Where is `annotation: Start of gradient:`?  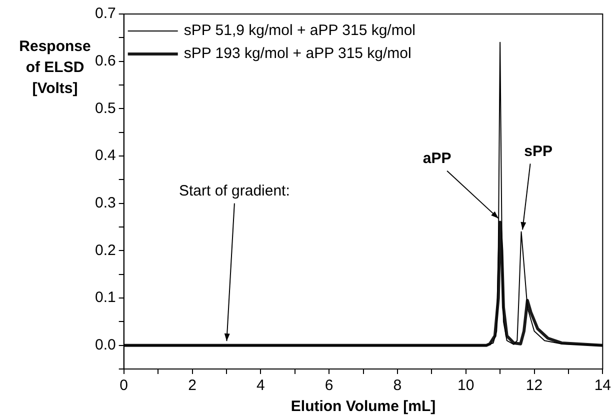
annotation: Start of gradient: is located at coordinates (234, 191).